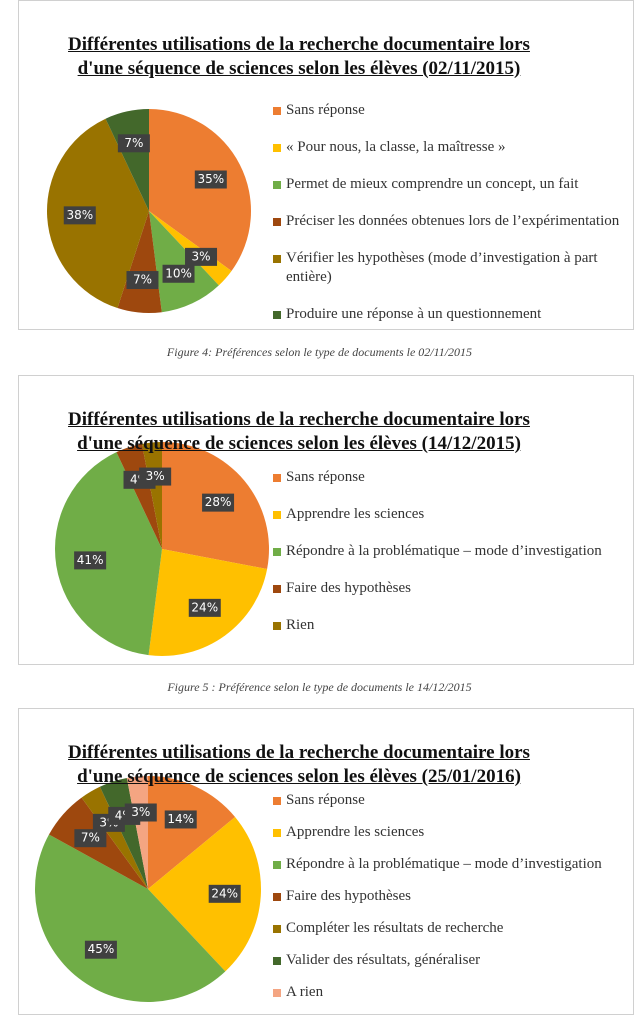 Image resolution: width=639 pixels, height=1030 pixels. Describe the element at coordinates (178, 273) in the screenshot. I see `data-label: 10%` at that location.